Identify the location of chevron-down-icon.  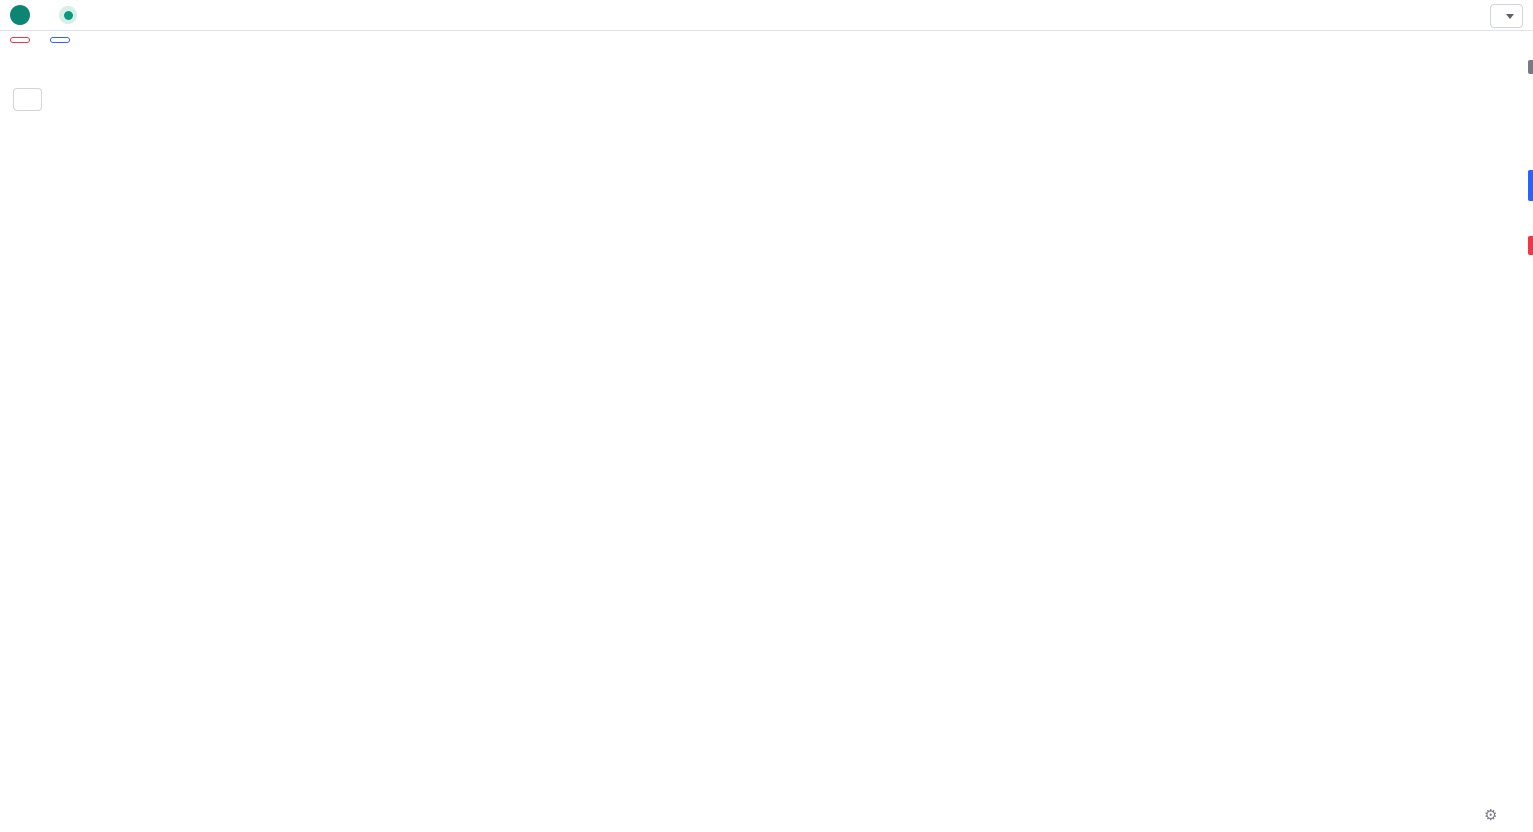
(1510, 16).